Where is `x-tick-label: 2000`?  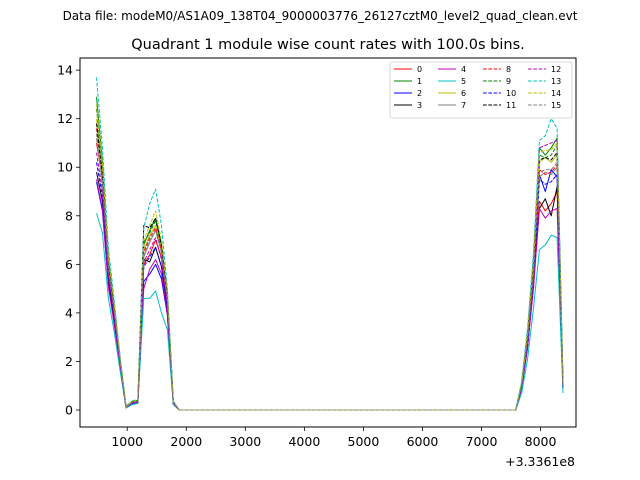 x-tick-label: 2000 is located at coordinates (186, 441).